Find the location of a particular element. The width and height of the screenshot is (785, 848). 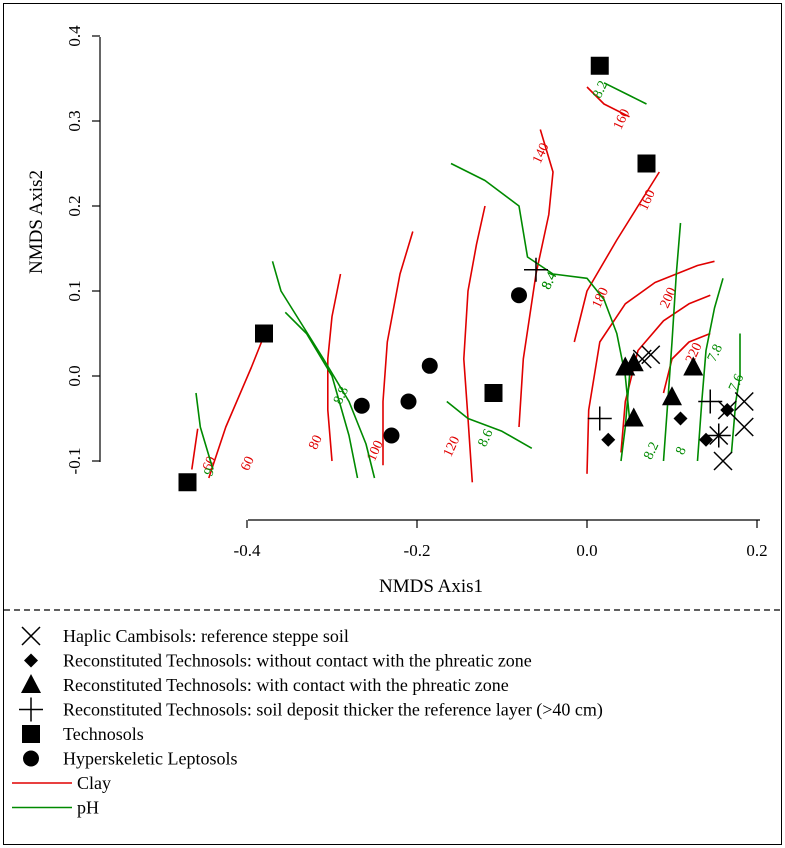

ph-contour-label: 8.2 is located at coordinates (651, 451).